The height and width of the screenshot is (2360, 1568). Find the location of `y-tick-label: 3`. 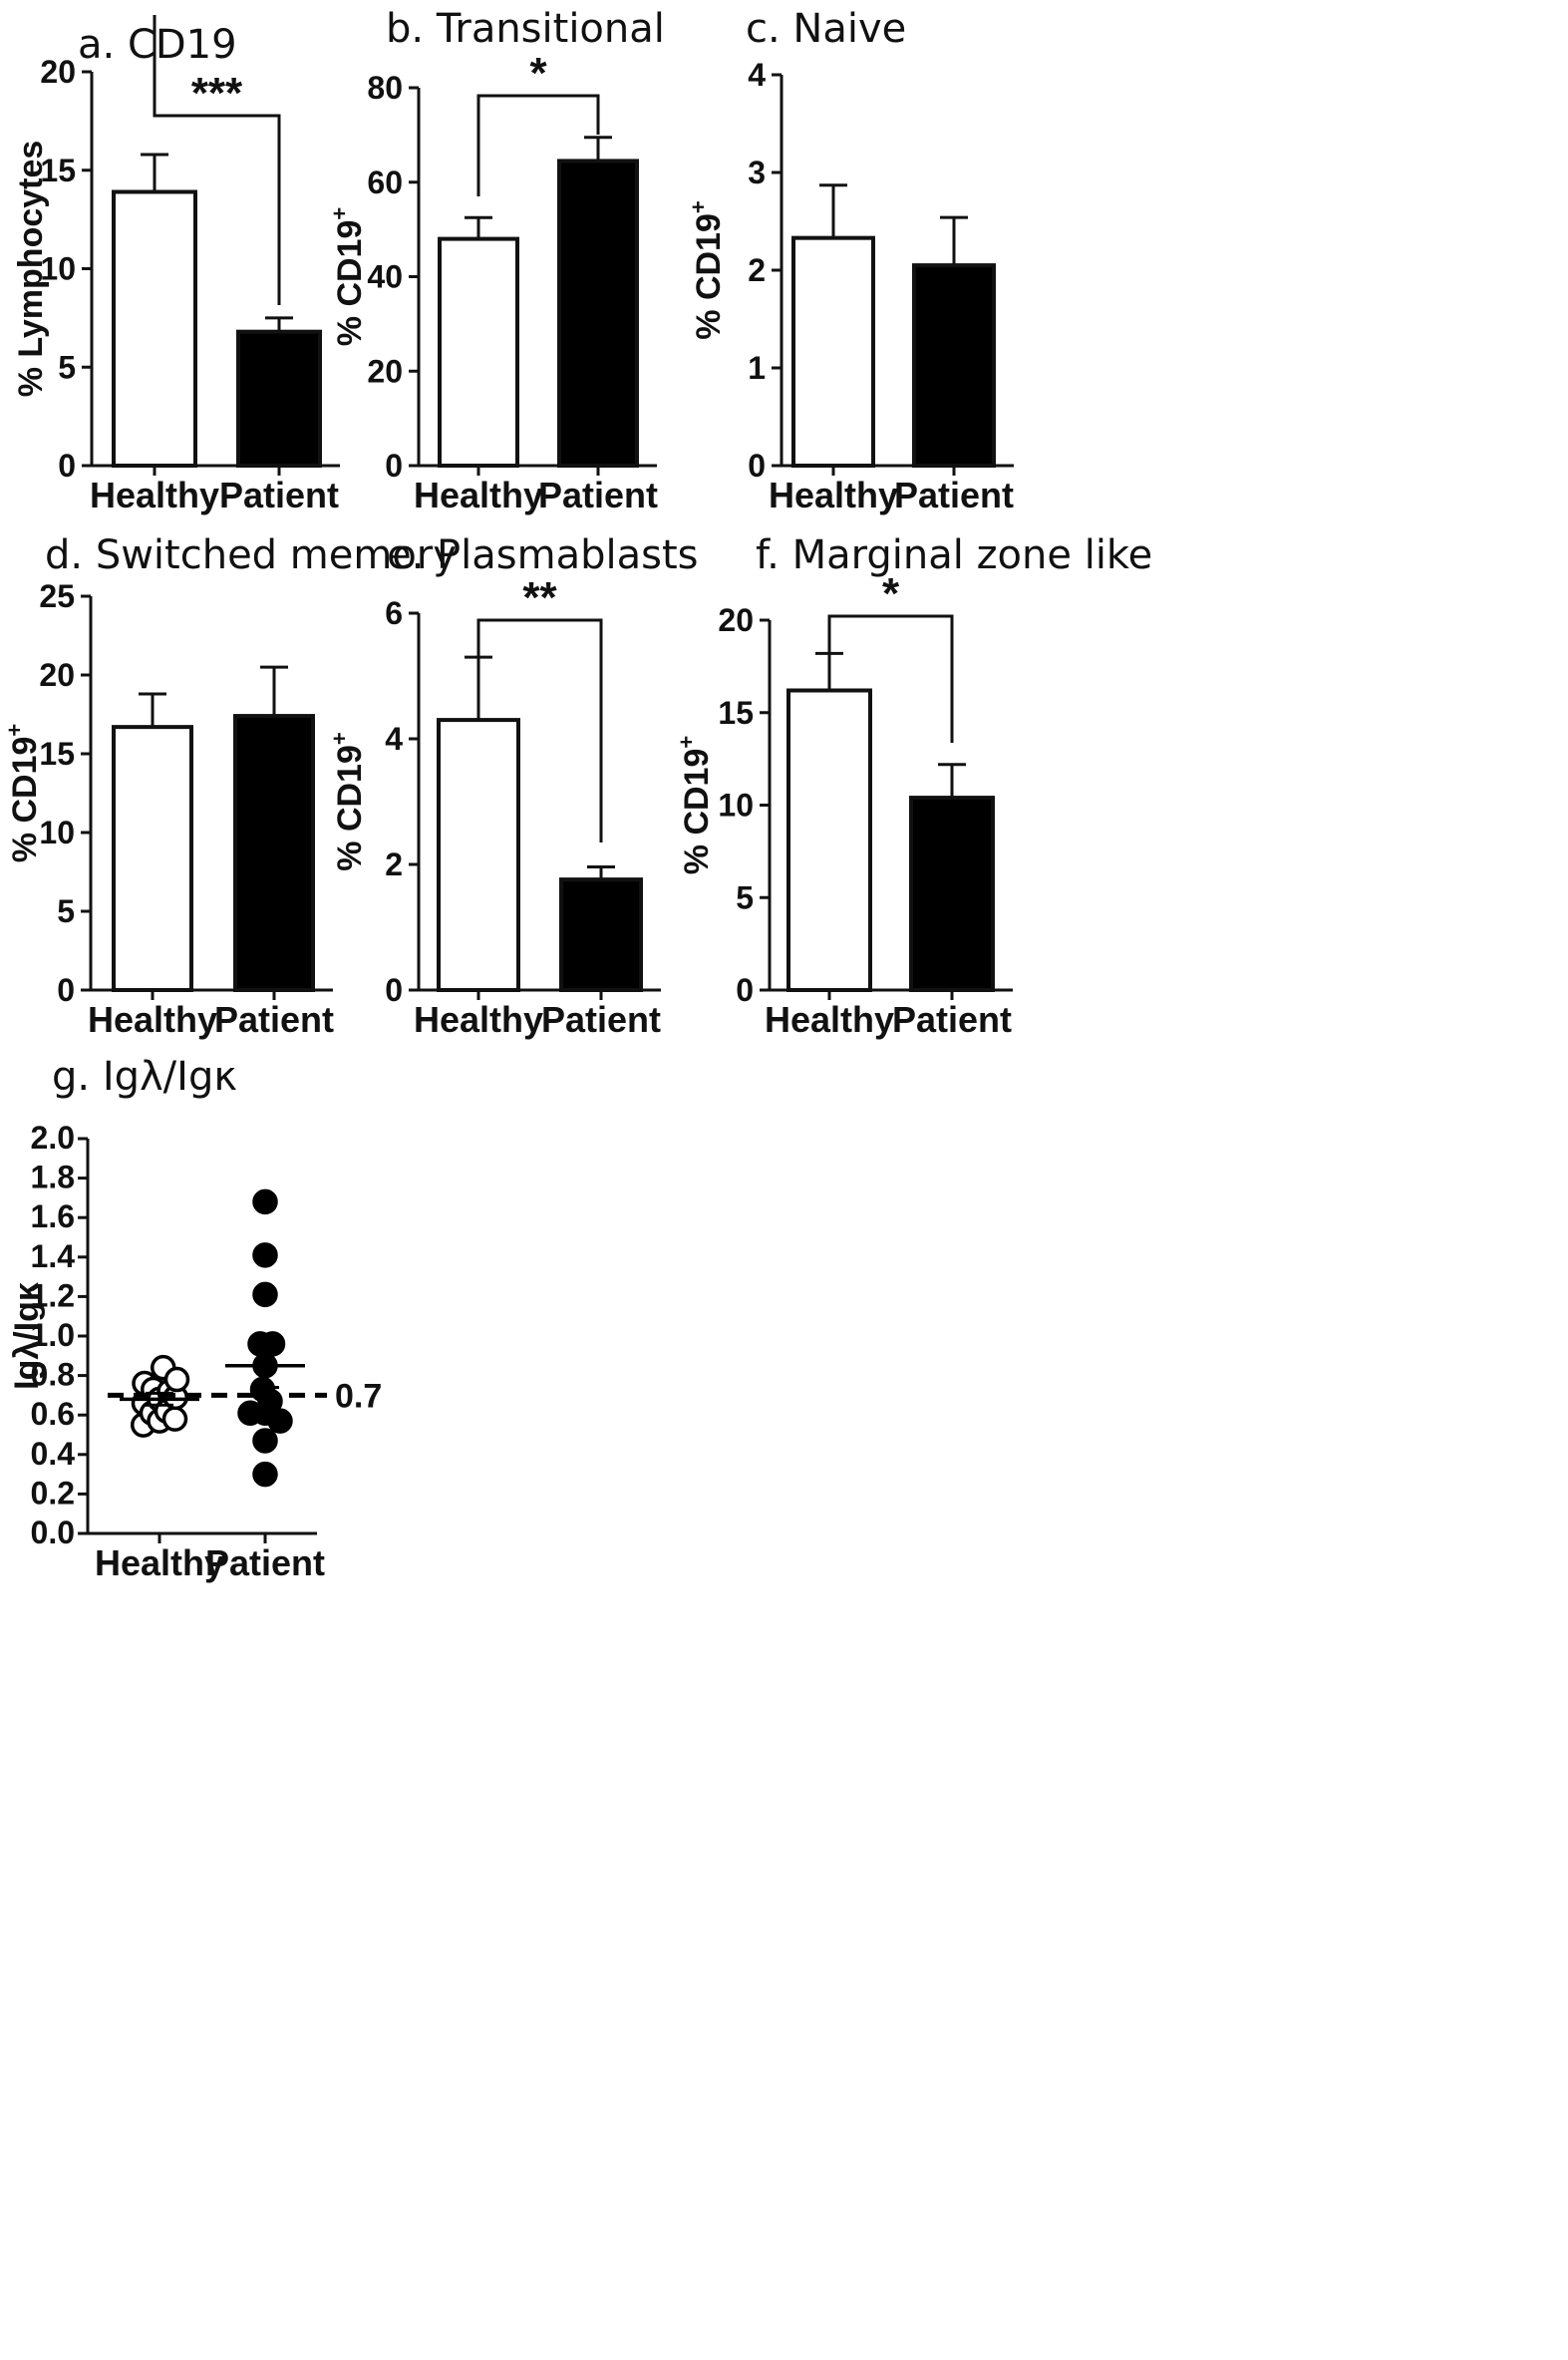

y-tick-label: 3 is located at coordinates (757, 172).